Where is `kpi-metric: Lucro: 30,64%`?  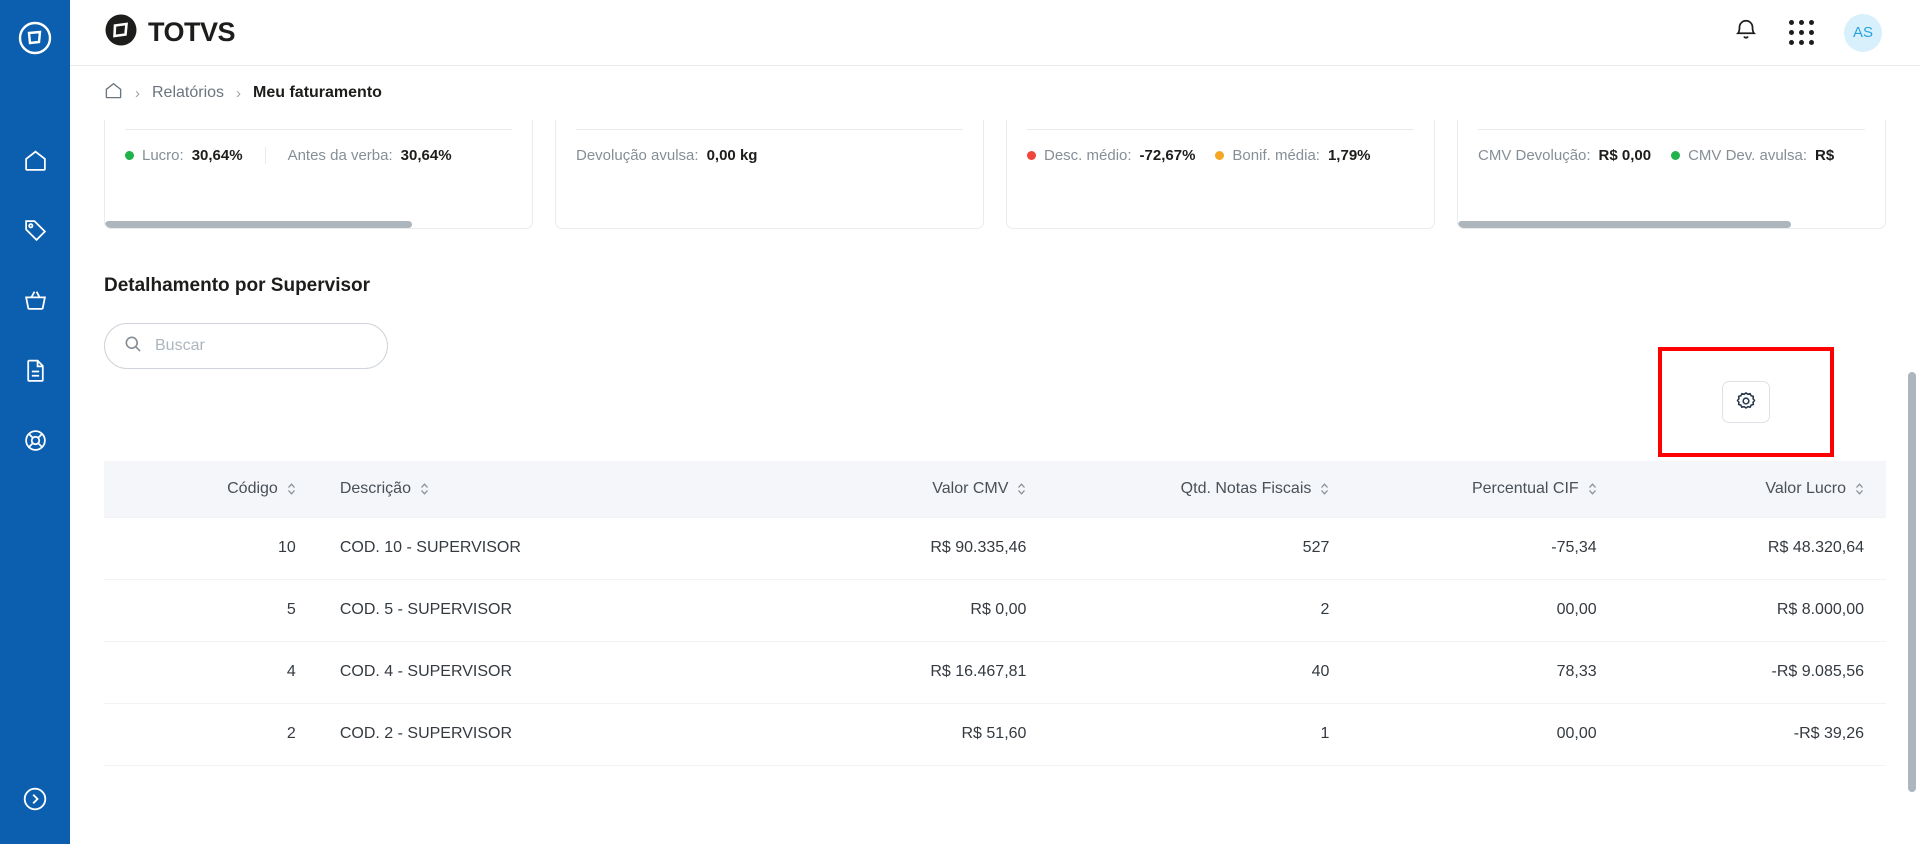 kpi-metric: Lucro: 30,64% is located at coordinates (184, 155).